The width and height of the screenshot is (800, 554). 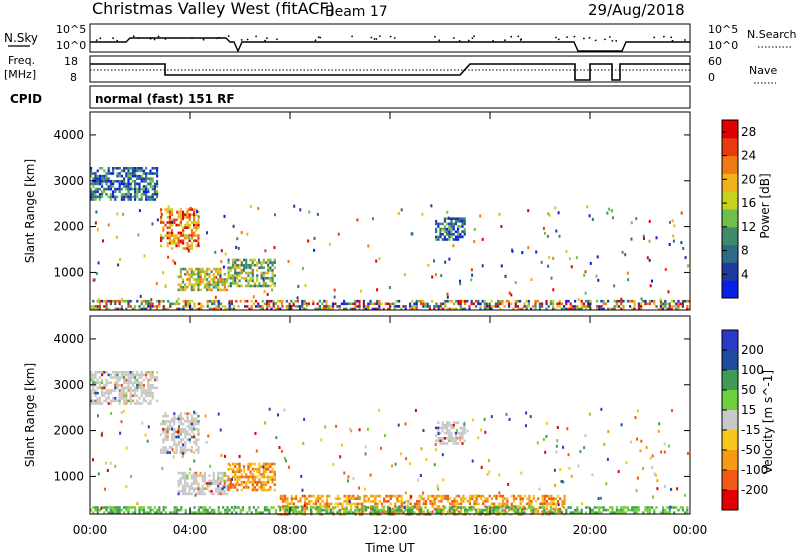 What do you see at coordinates (558, 39) in the screenshot?
I see `nsky-point` at bounding box center [558, 39].